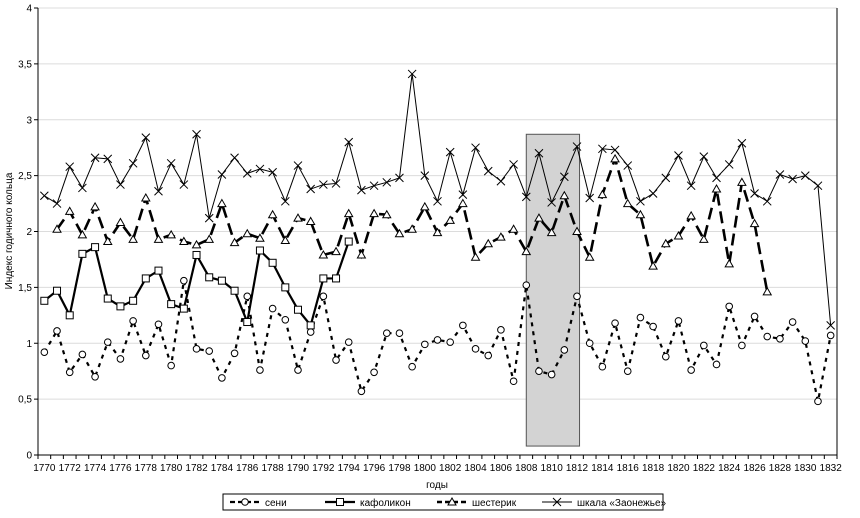 Image resolution: width=860 pixels, height=518 pixels. What do you see at coordinates (9, 230) in the screenshot?
I see `y-axis-label: Индекс годичного кольца` at bounding box center [9, 230].